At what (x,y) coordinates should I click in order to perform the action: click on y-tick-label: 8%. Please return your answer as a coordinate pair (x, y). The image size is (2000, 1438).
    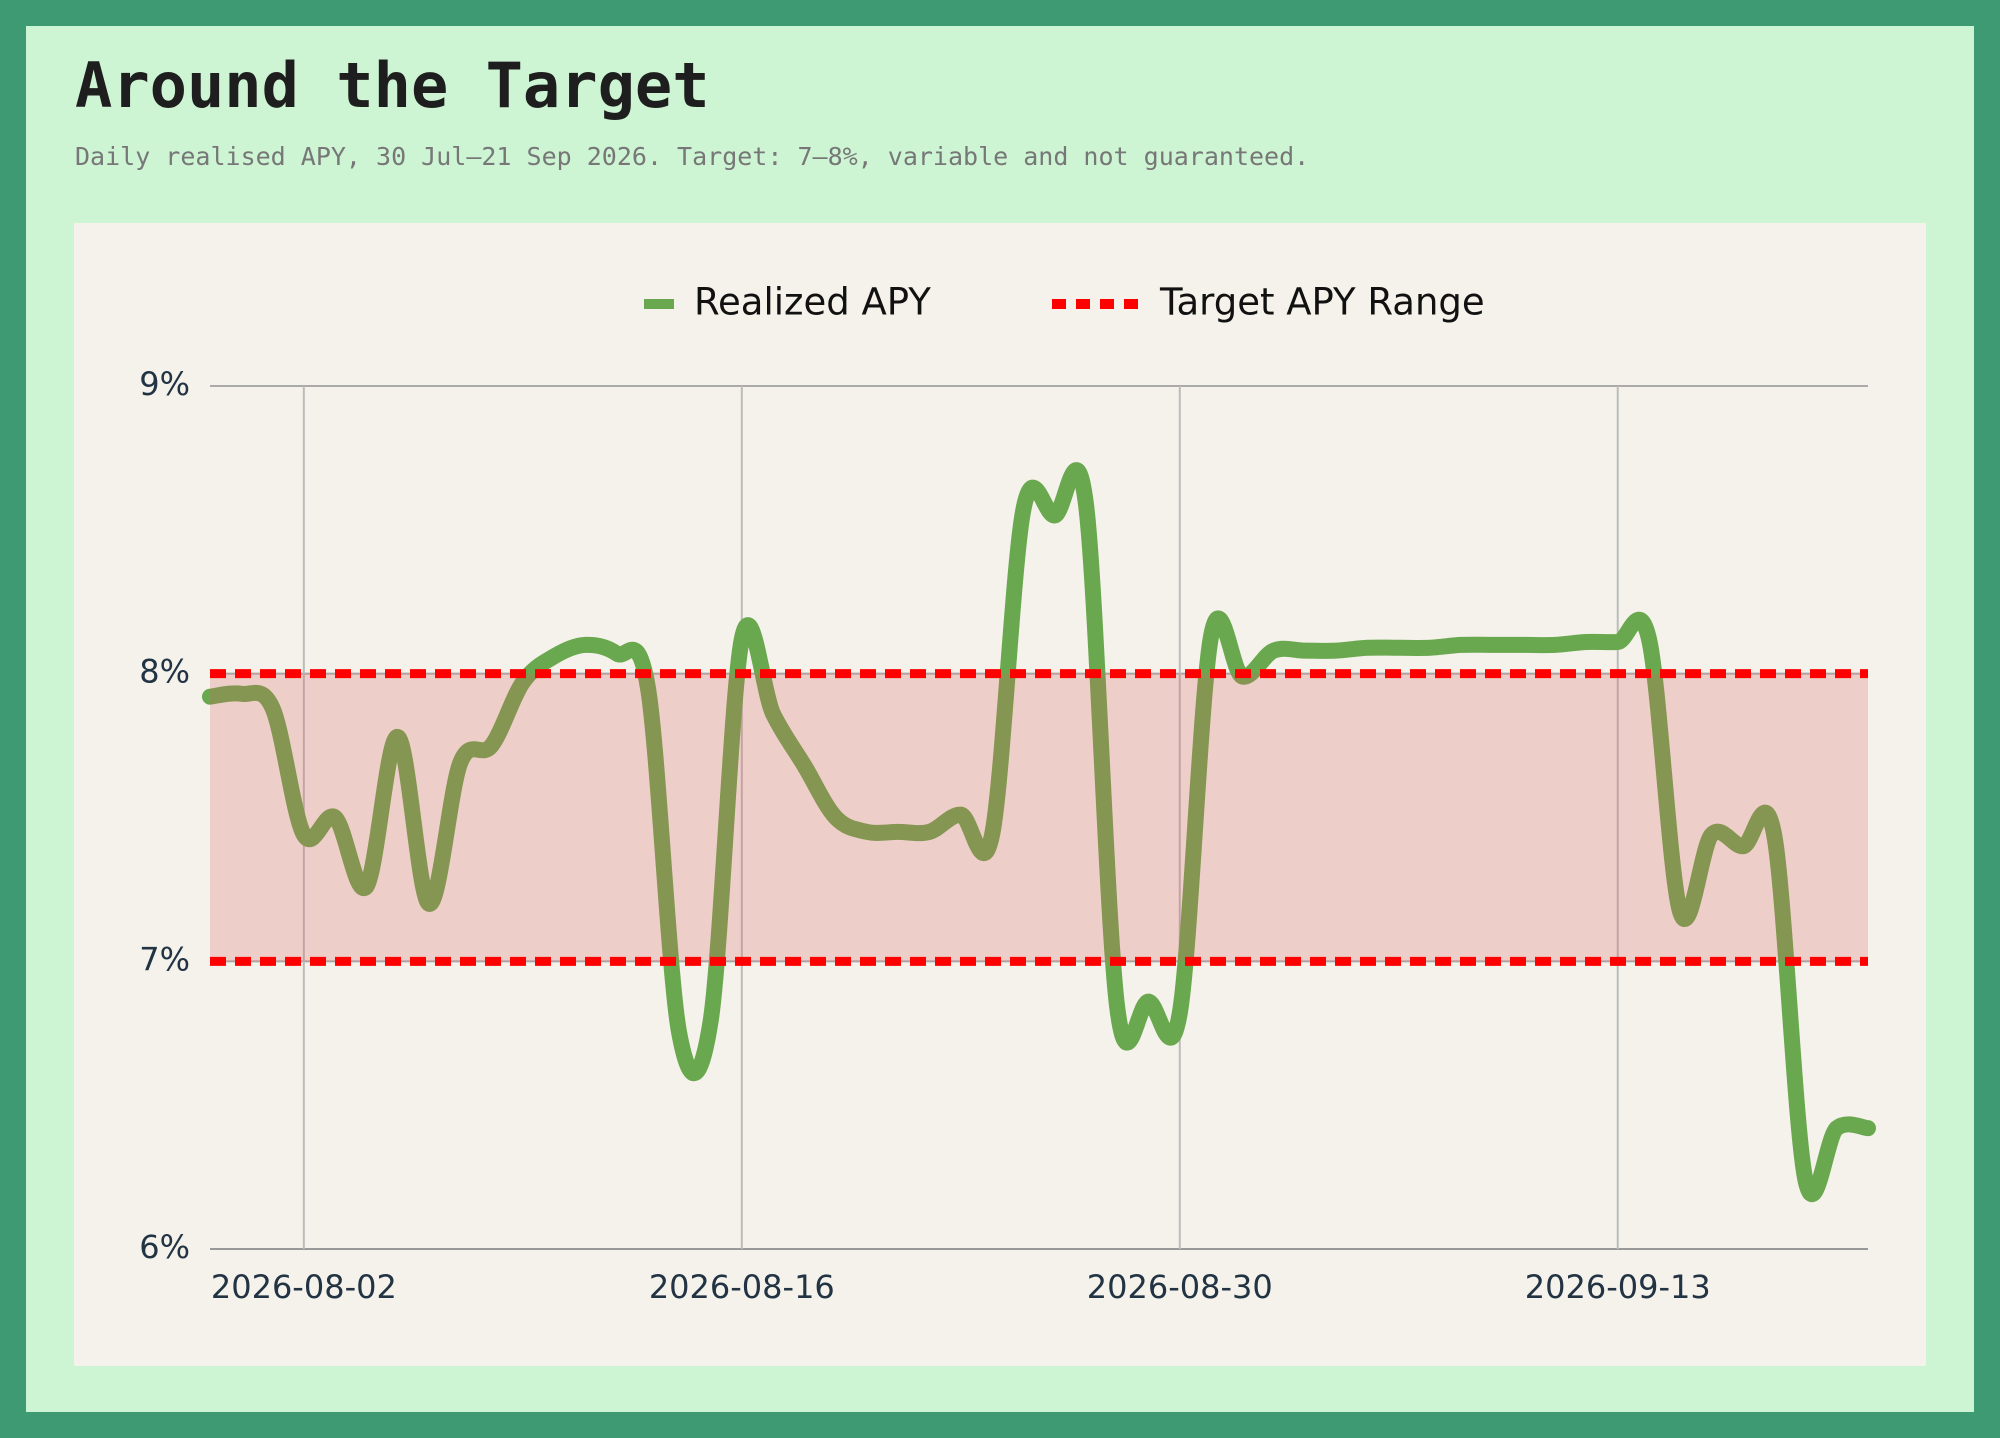
    Looking at the image, I should click on (164, 672).